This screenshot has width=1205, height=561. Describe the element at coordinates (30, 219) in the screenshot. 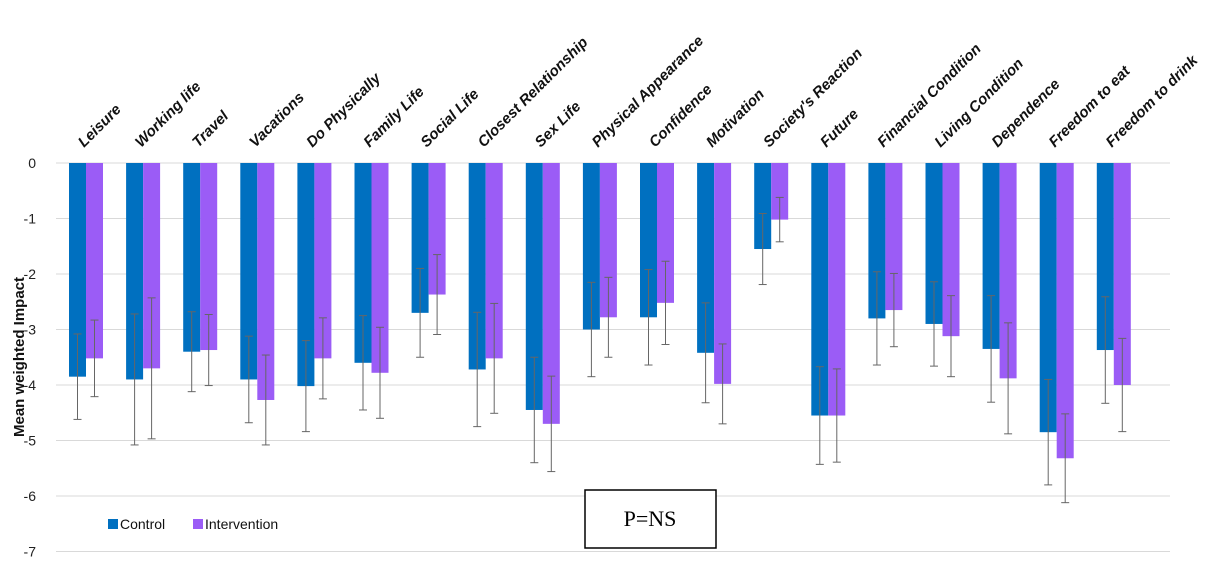

I see `y-tick-label: -1` at that location.